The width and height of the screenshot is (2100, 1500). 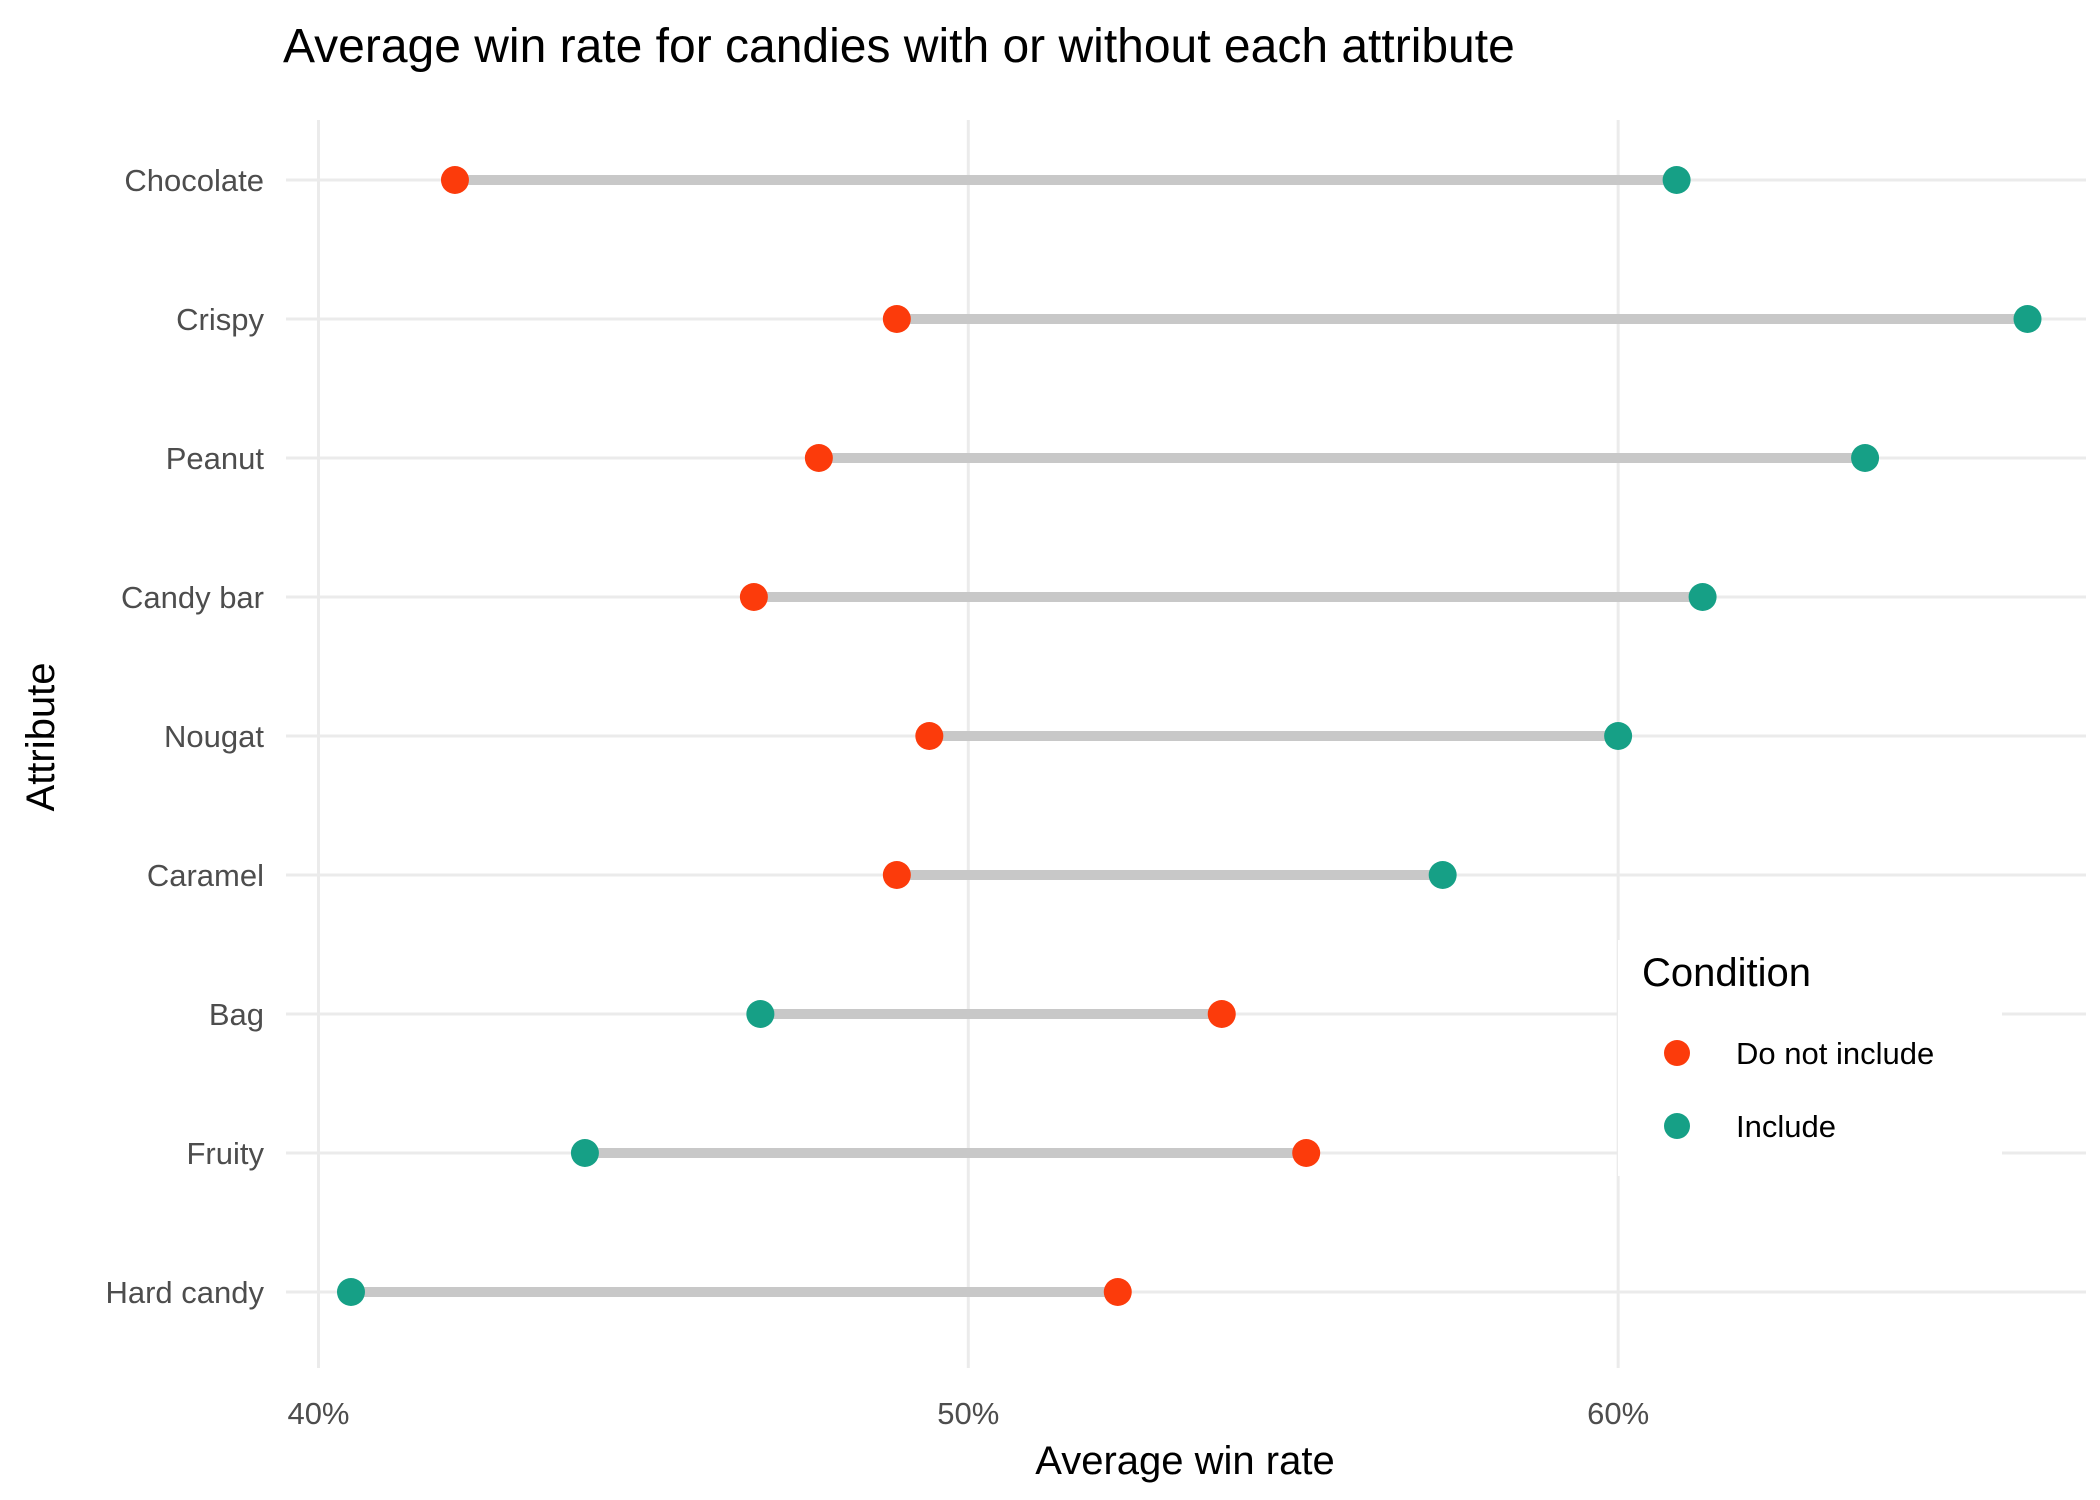 What do you see at coordinates (1676, 180) in the screenshot?
I see `point-include-chocolate` at bounding box center [1676, 180].